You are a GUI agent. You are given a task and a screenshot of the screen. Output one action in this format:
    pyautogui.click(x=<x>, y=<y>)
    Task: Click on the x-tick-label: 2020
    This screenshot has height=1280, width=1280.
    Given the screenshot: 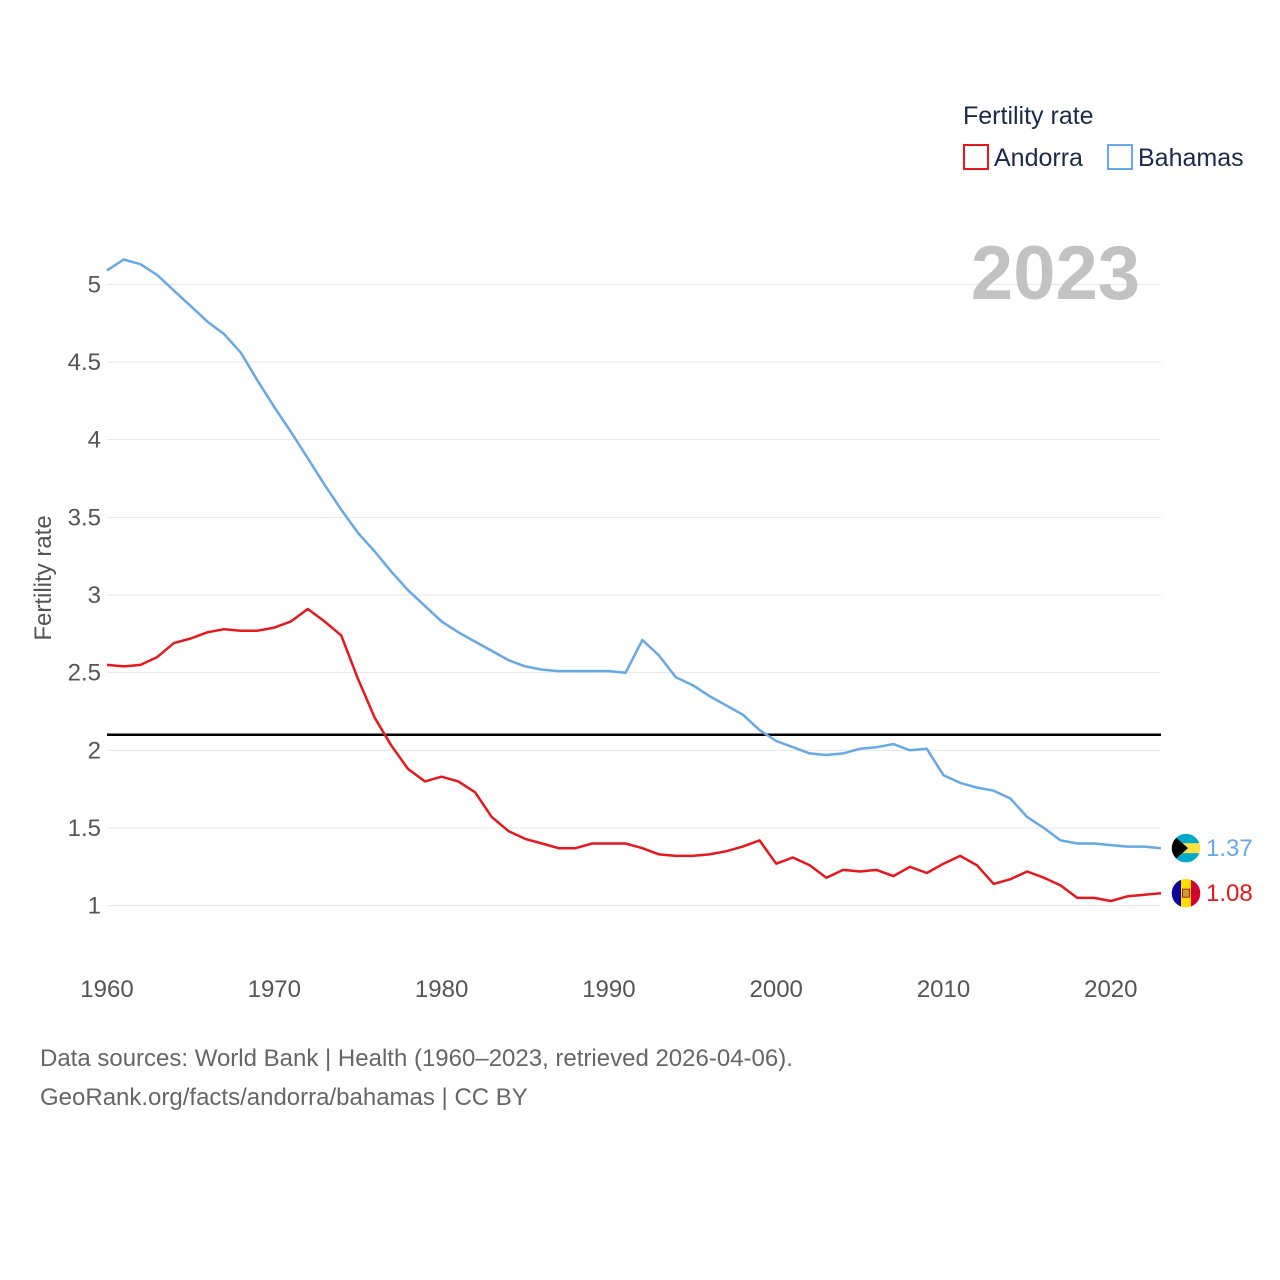 What is the action you would take?
    pyautogui.click(x=1110, y=989)
    